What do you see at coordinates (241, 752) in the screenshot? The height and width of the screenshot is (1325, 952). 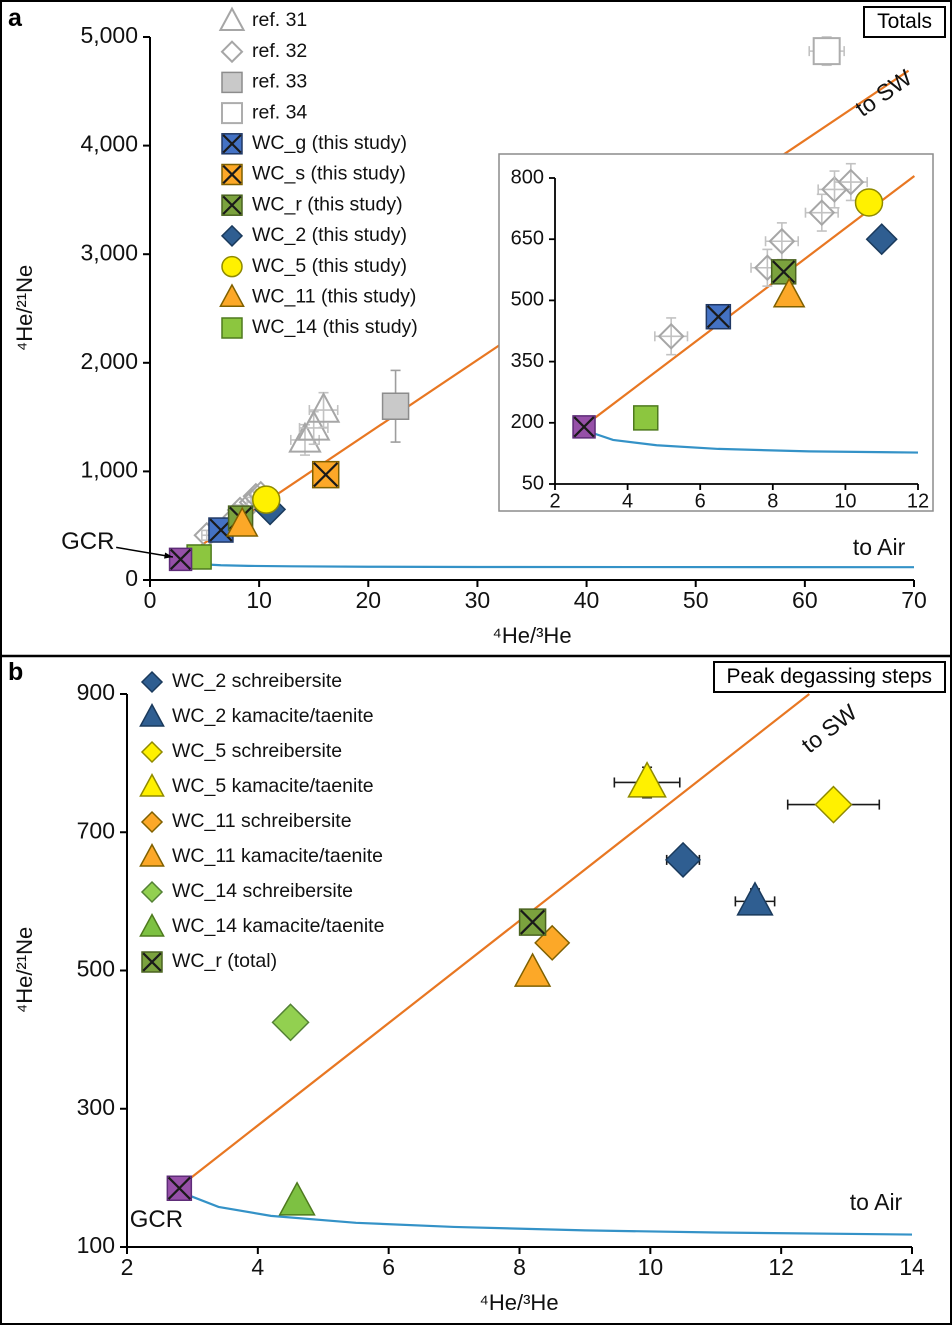 I see `legend-item: WC_5 schreibersite` at bounding box center [241, 752].